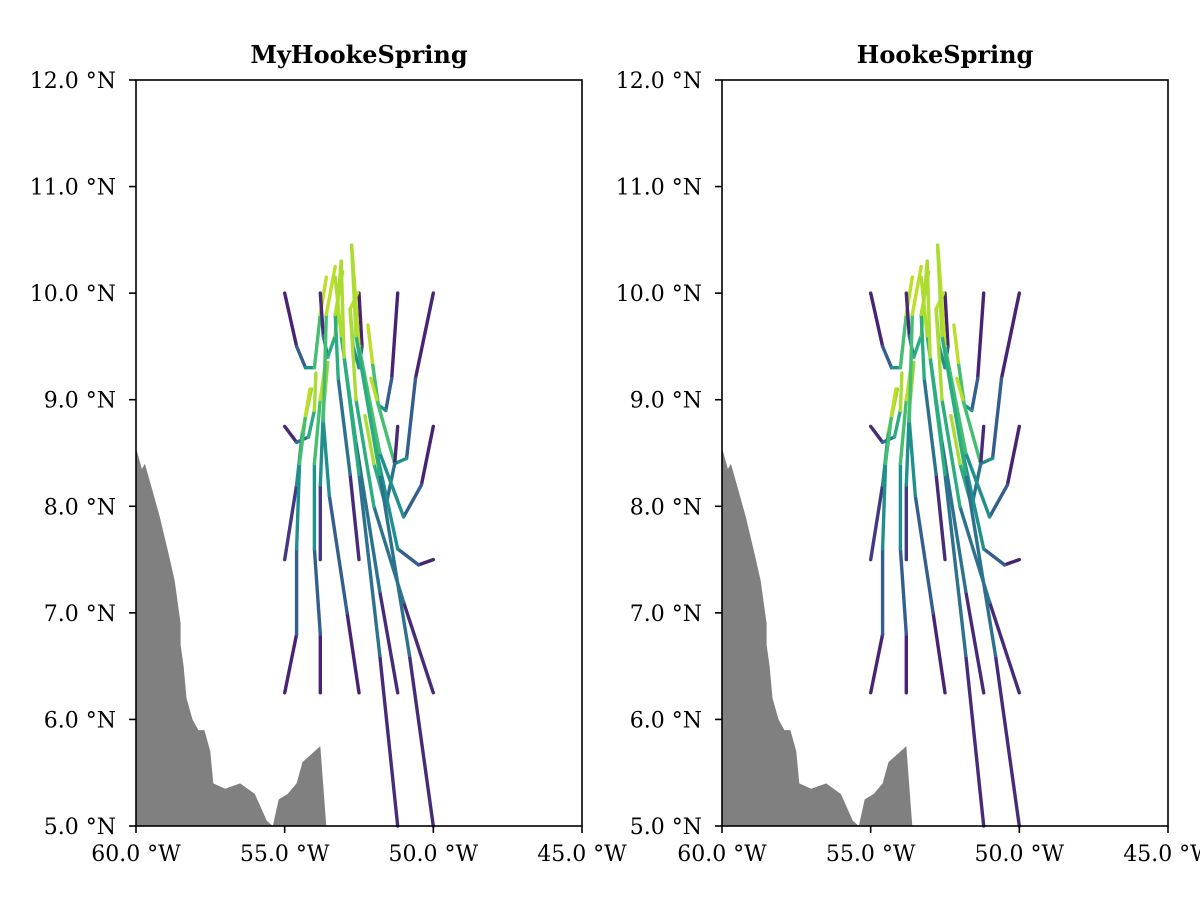 This screenshot has width=1200, height=900. Describe the element at coordinates (659, 294) in the screenshot. I see `y-tick-label: 10.0 °N` at that location.